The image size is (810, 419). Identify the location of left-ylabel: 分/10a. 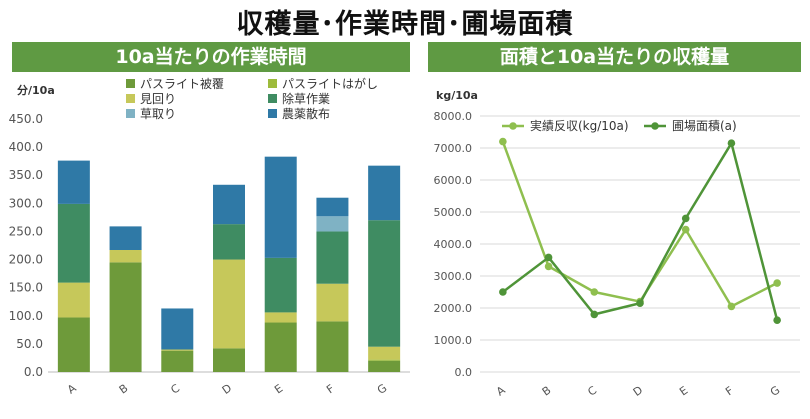
(36, 90).